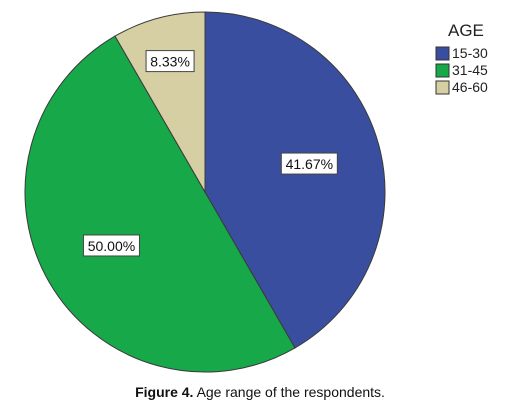 Image resolution: width=520 pixels, height=410 pixels. What do you see at coordinates (466, 30) in the screenshot?
I see `legend-title: AGE` at bounding box center [466, 30].